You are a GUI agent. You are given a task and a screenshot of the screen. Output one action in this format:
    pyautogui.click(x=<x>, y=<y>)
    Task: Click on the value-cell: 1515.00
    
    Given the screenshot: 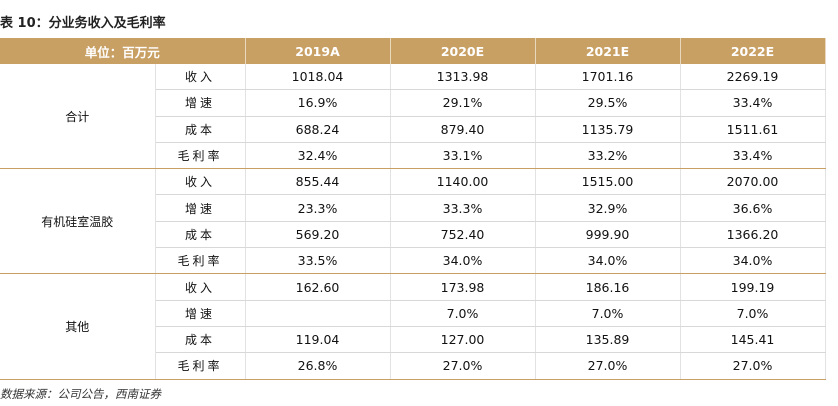 What is the action you would take?
    pyautogui.click(x=608, y=182)
    